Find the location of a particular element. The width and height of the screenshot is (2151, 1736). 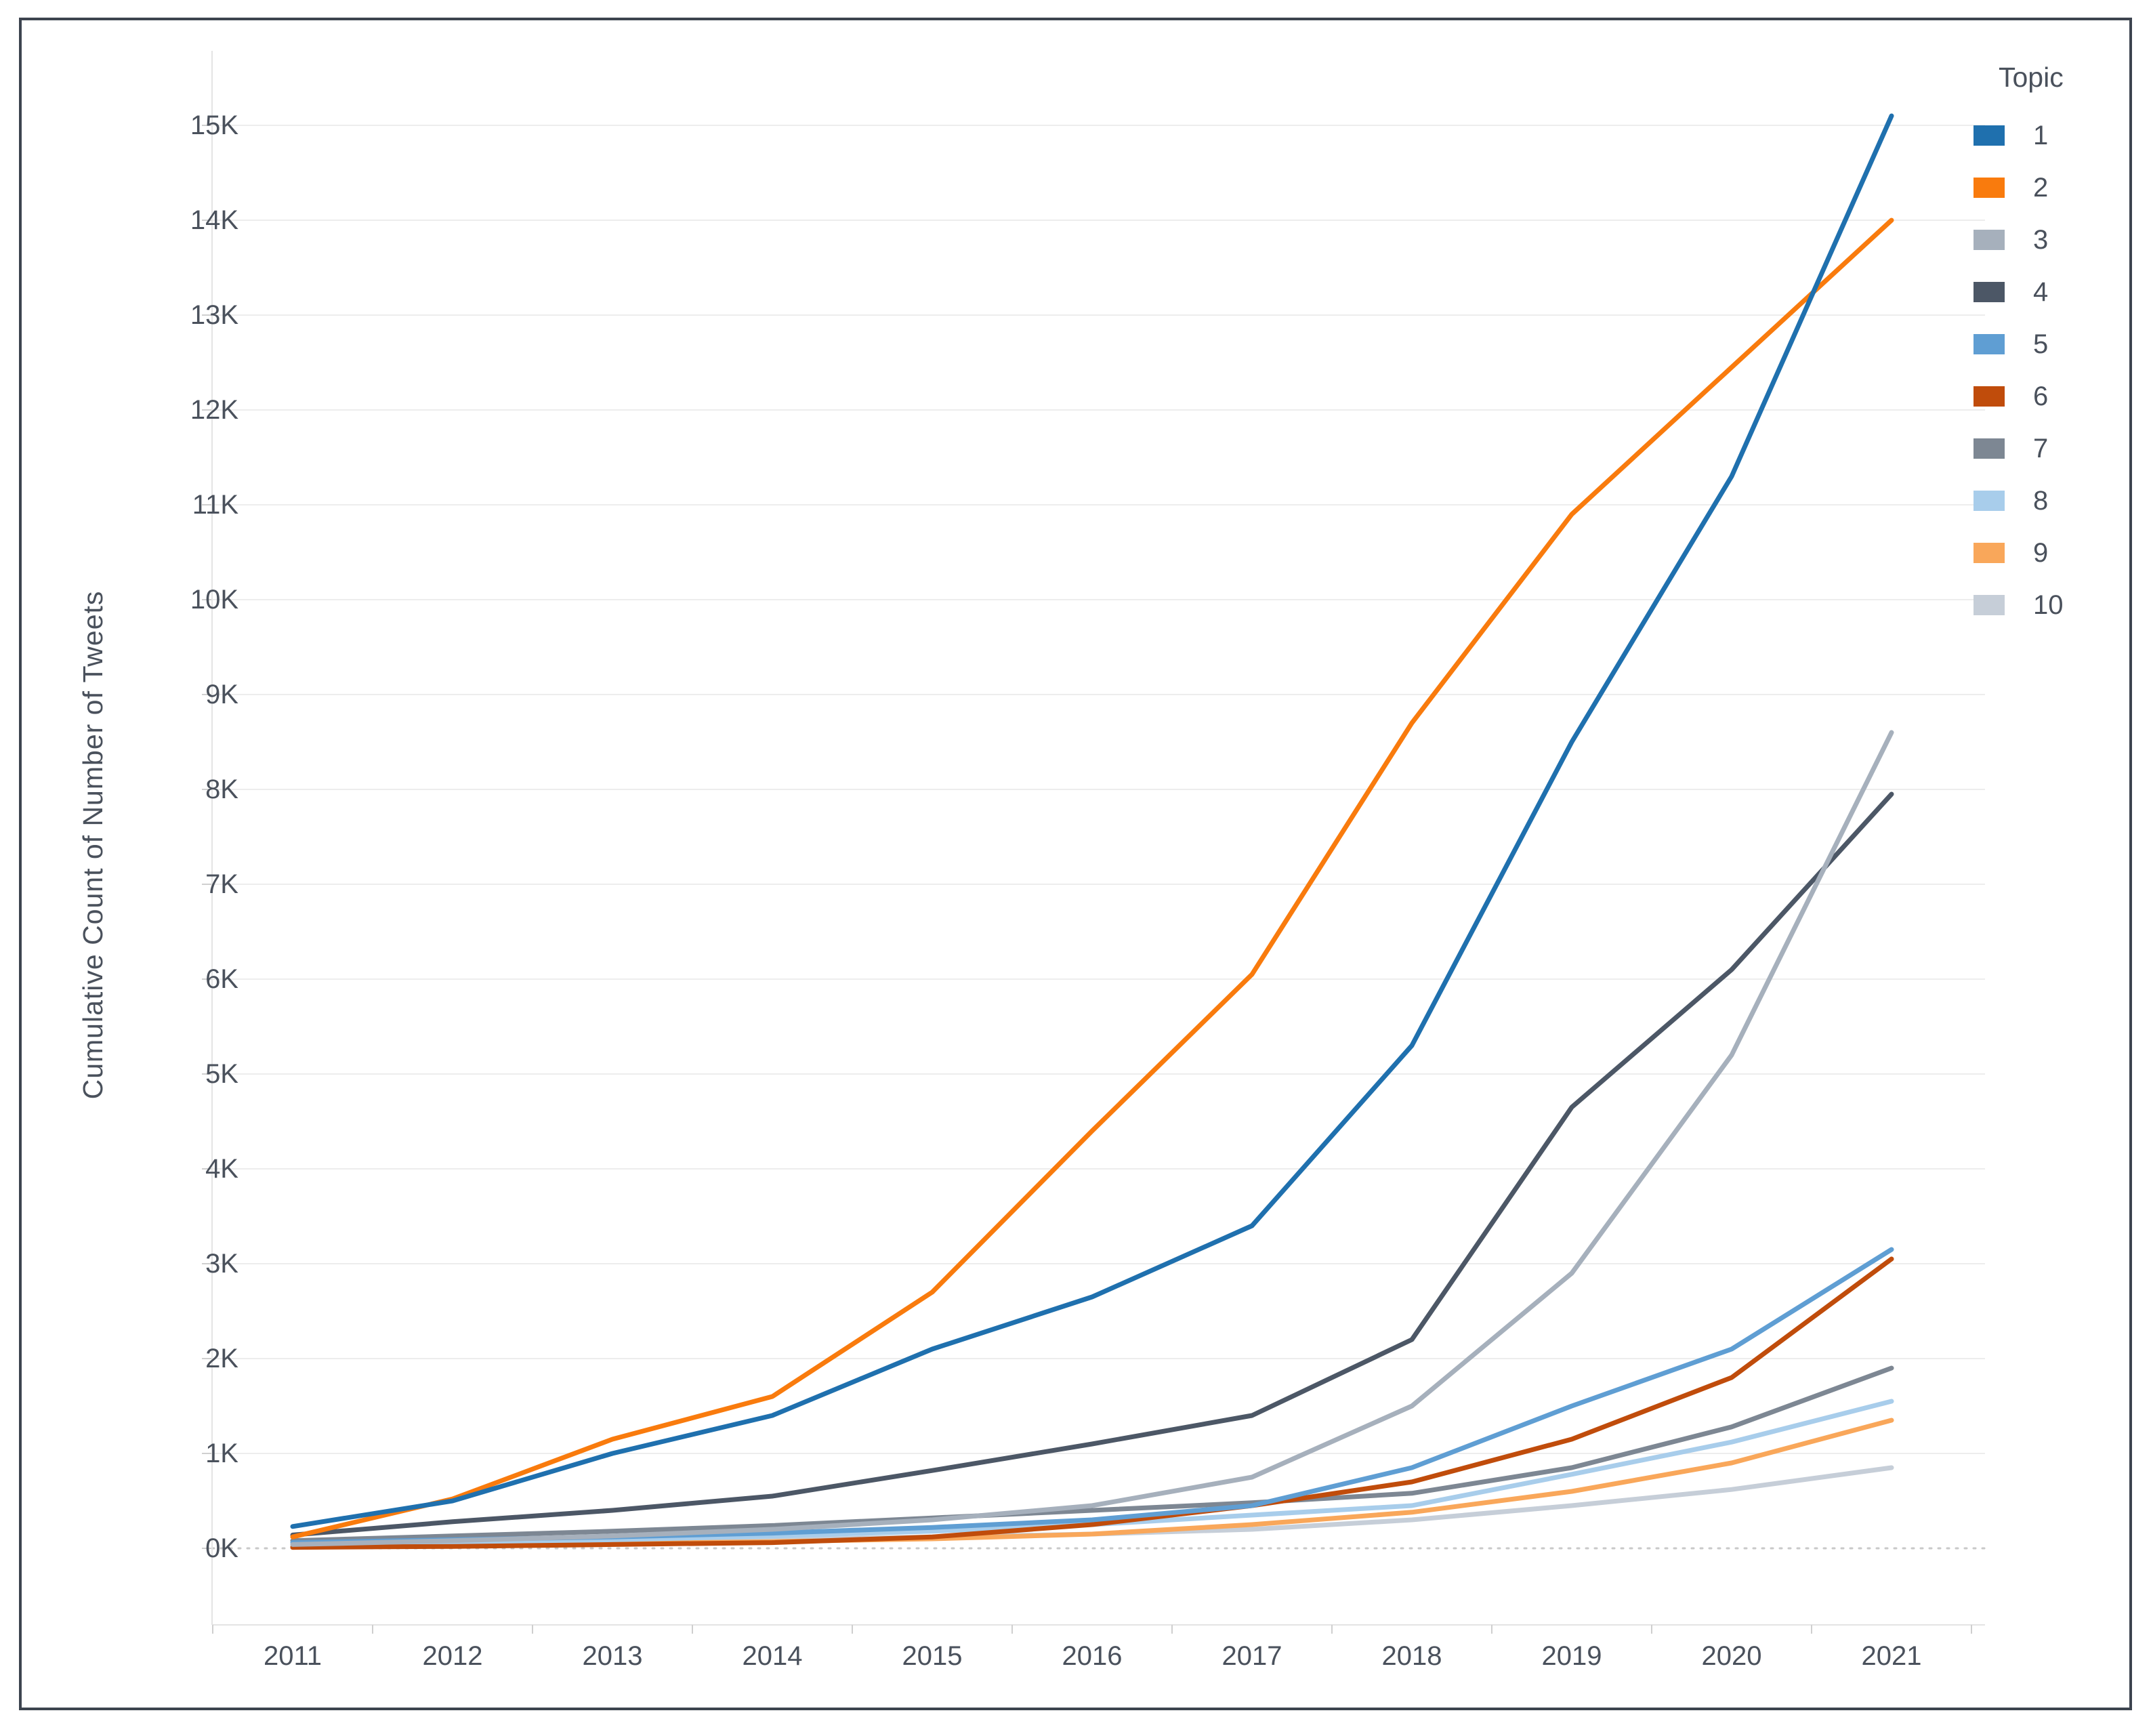

y-tick-label-3K: 3K is located at coordinates (221, 1264).